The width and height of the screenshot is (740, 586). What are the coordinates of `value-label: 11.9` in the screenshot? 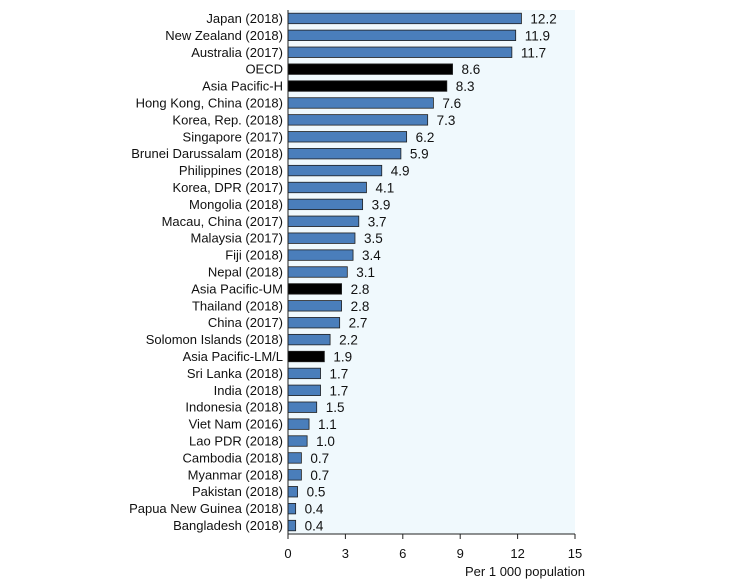 It's located at (537, 35).